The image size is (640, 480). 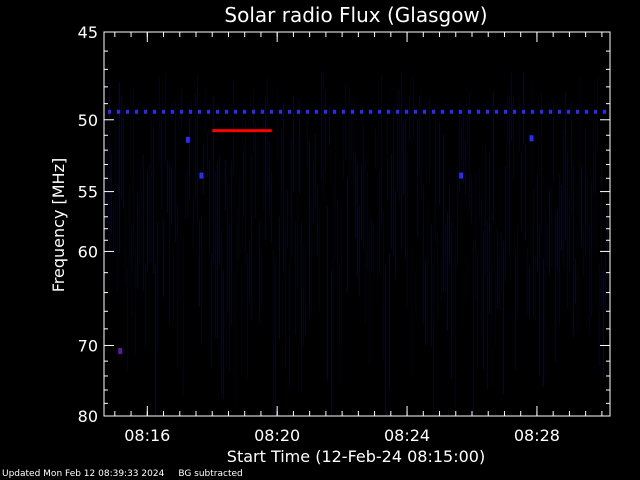 I want to click on x-axis-label: Start Time (12-Feb-24 08:15:00), so click(x=356, y=456).